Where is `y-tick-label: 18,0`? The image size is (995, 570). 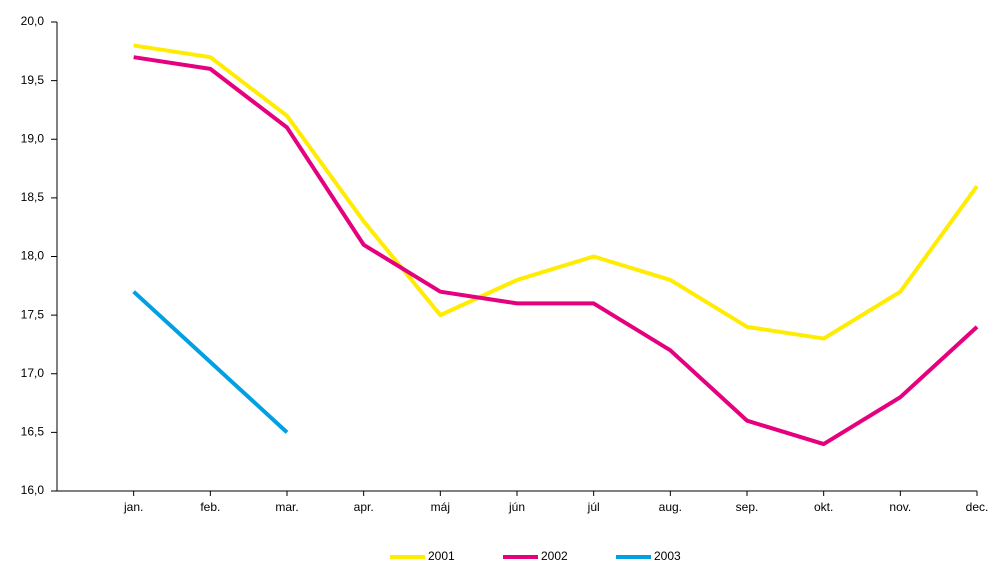 y-tick-label: 18,0 is located at coordinates (33, 256).